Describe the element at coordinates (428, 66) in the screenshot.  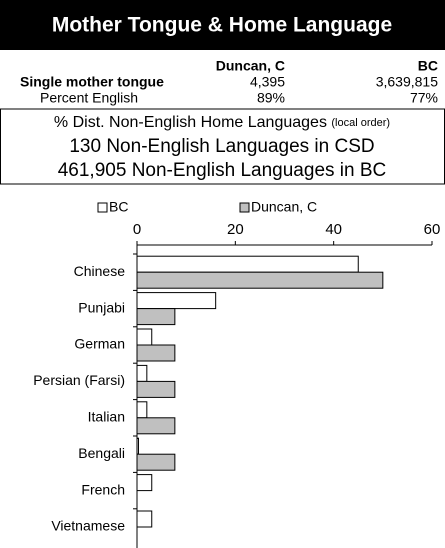
I see `column-header: BC` at that location.